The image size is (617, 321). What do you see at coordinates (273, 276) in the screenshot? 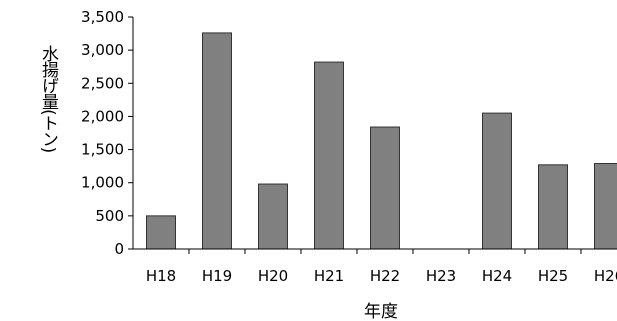
I see `x-tick-label: H20` at bounding box center [273, 276].